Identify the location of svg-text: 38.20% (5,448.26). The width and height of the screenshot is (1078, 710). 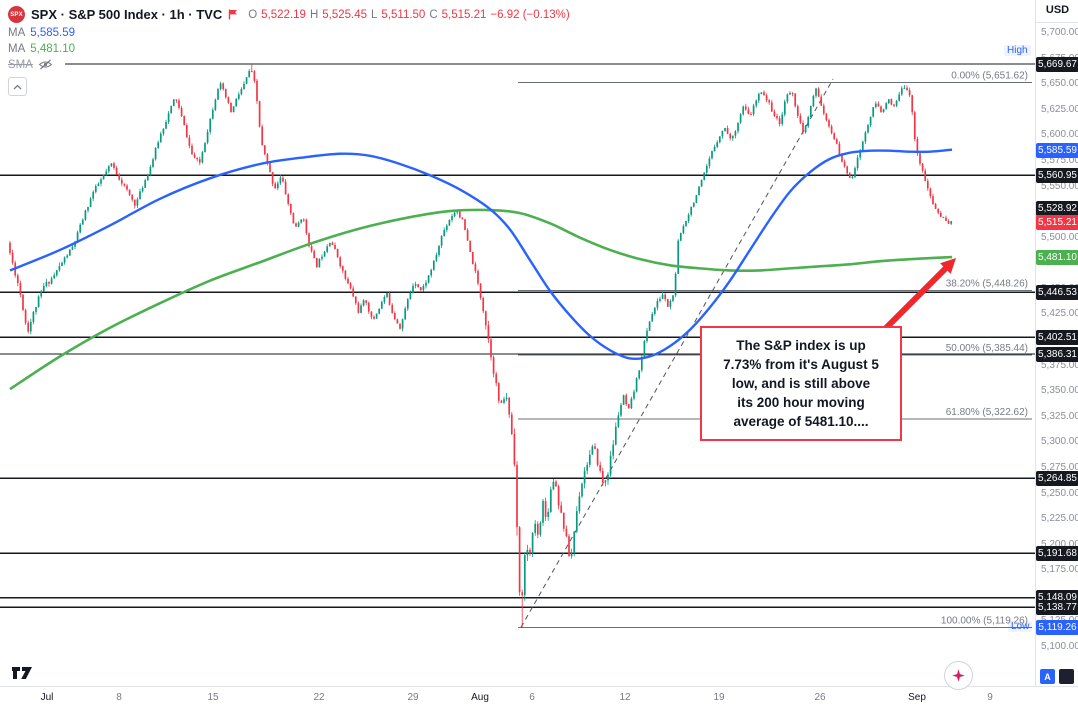
(987, 284).